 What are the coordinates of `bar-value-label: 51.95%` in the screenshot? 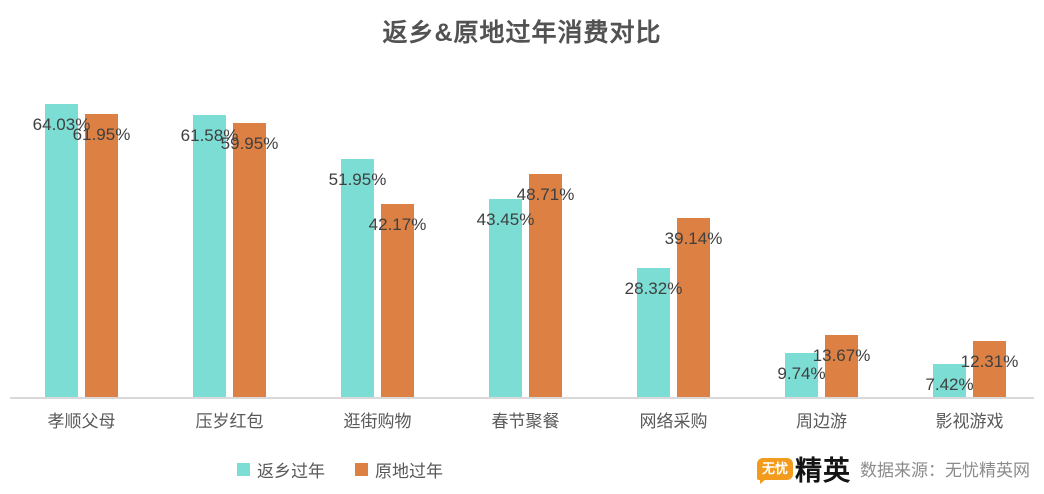 It's located at (357, 180).